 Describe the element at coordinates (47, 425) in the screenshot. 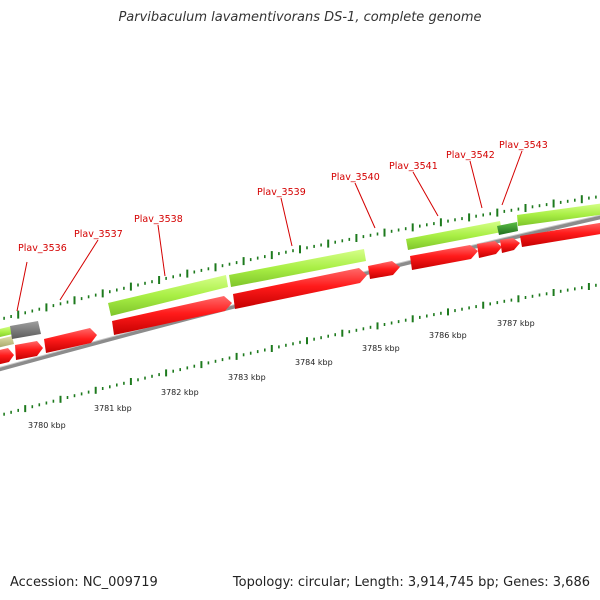

I see `scale-label-3780: 3780 kbp` at that location.